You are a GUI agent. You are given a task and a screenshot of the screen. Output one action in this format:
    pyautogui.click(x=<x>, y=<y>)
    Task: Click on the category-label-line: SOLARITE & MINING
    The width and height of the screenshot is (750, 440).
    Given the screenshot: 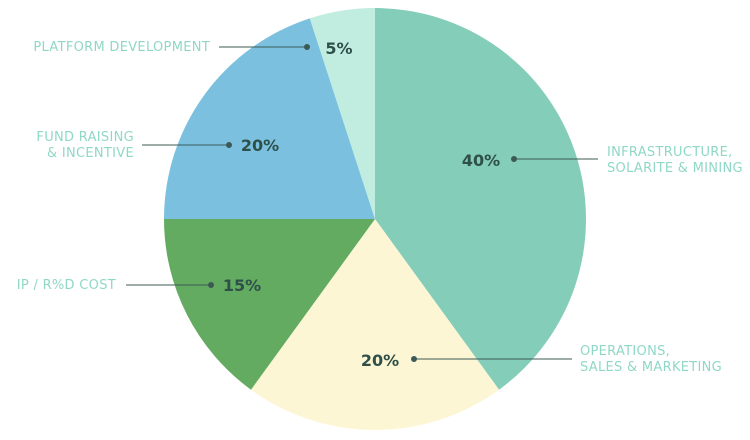 What is the action you would take?
    pyautogui.click(x=675, y=168)
    